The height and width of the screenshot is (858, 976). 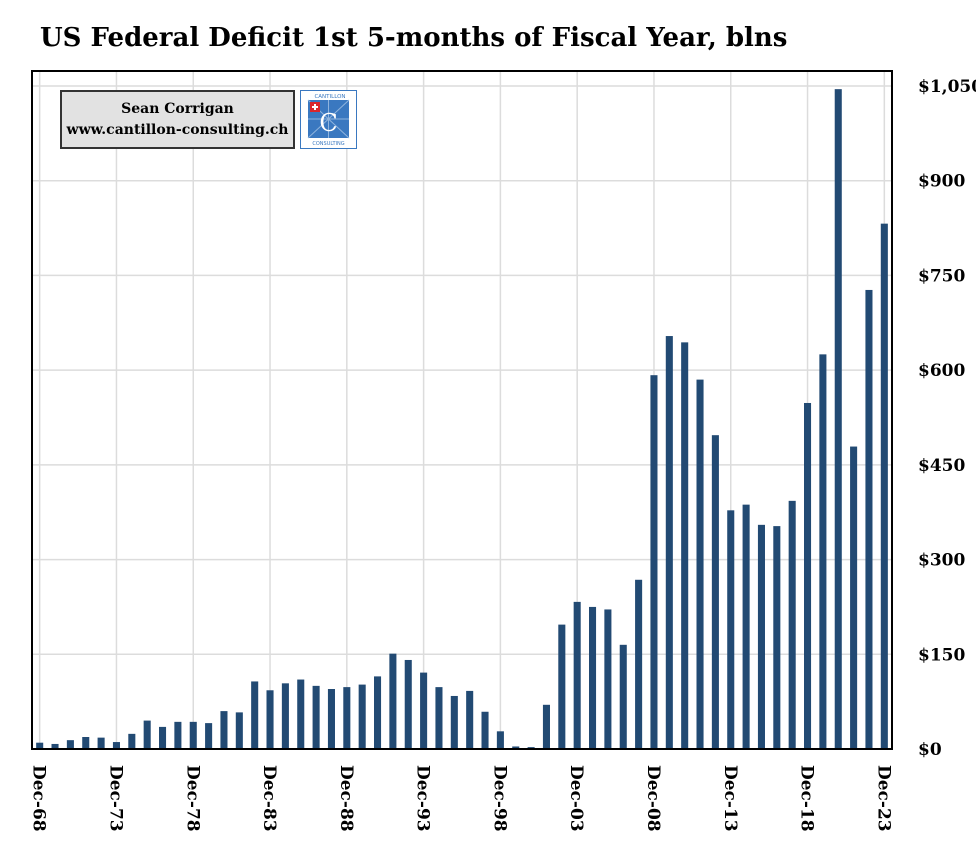 I want to click on x-tick-label: Dec-88, so click(x=346, y=798).